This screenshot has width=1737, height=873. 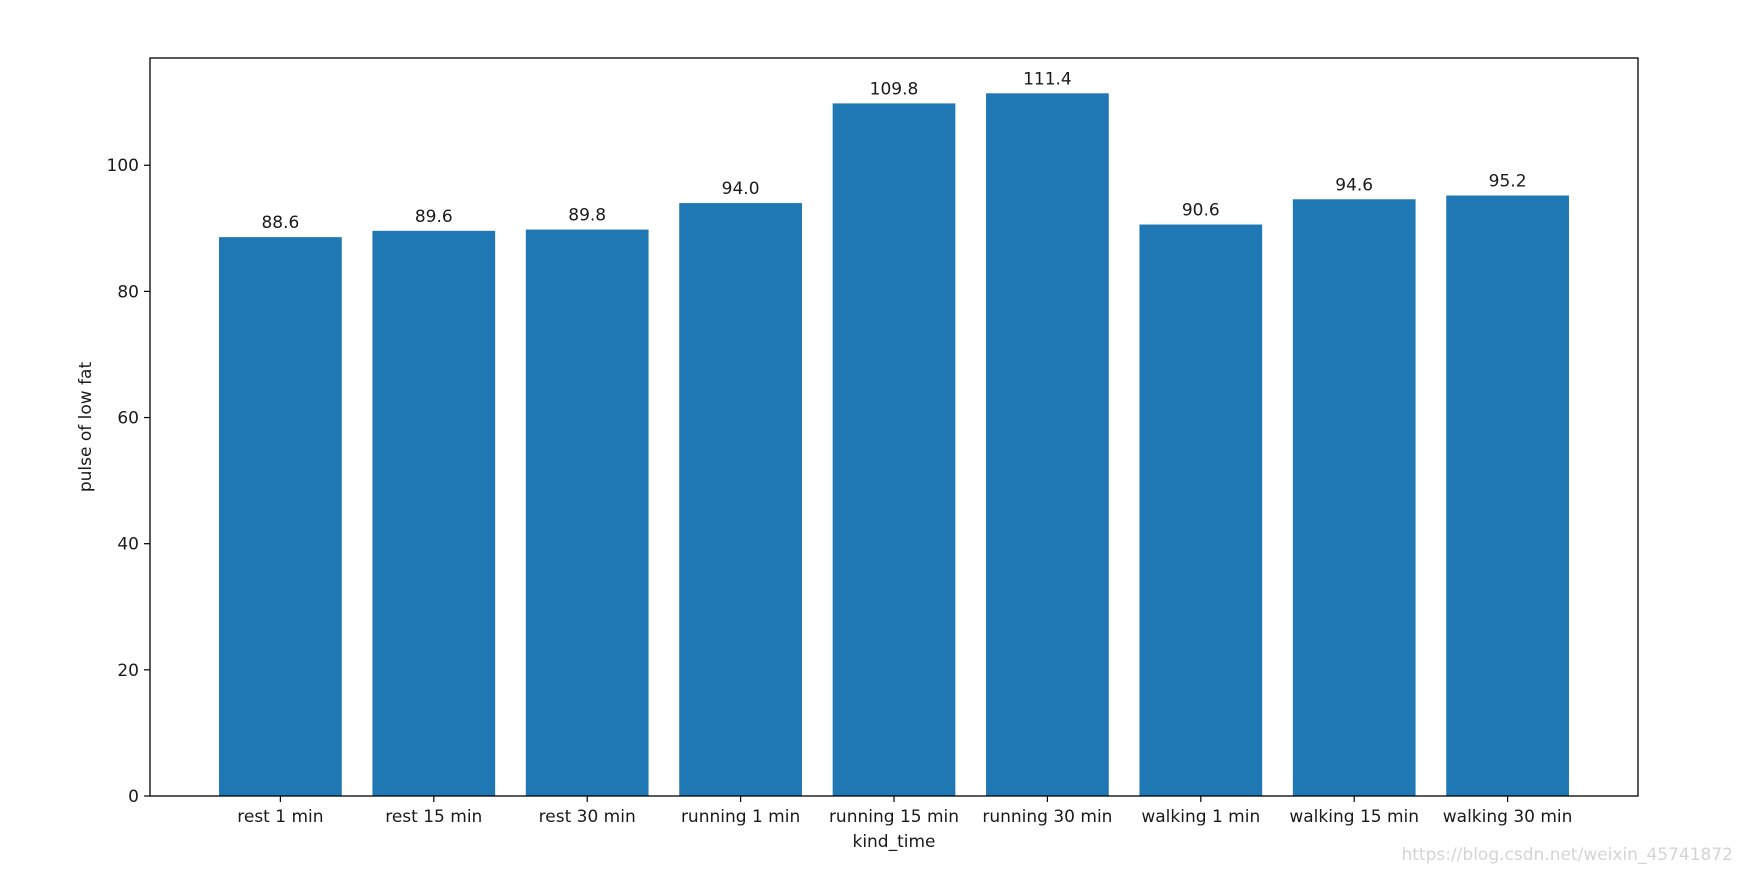 I want to click on y-tick-label-20: 20, so click(x=128, y=671).